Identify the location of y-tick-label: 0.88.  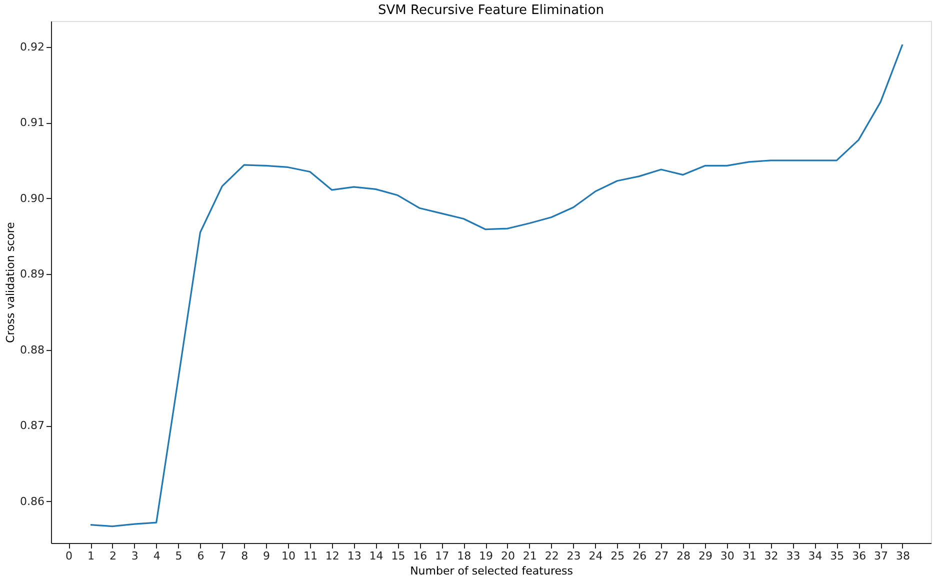
(32, 349).